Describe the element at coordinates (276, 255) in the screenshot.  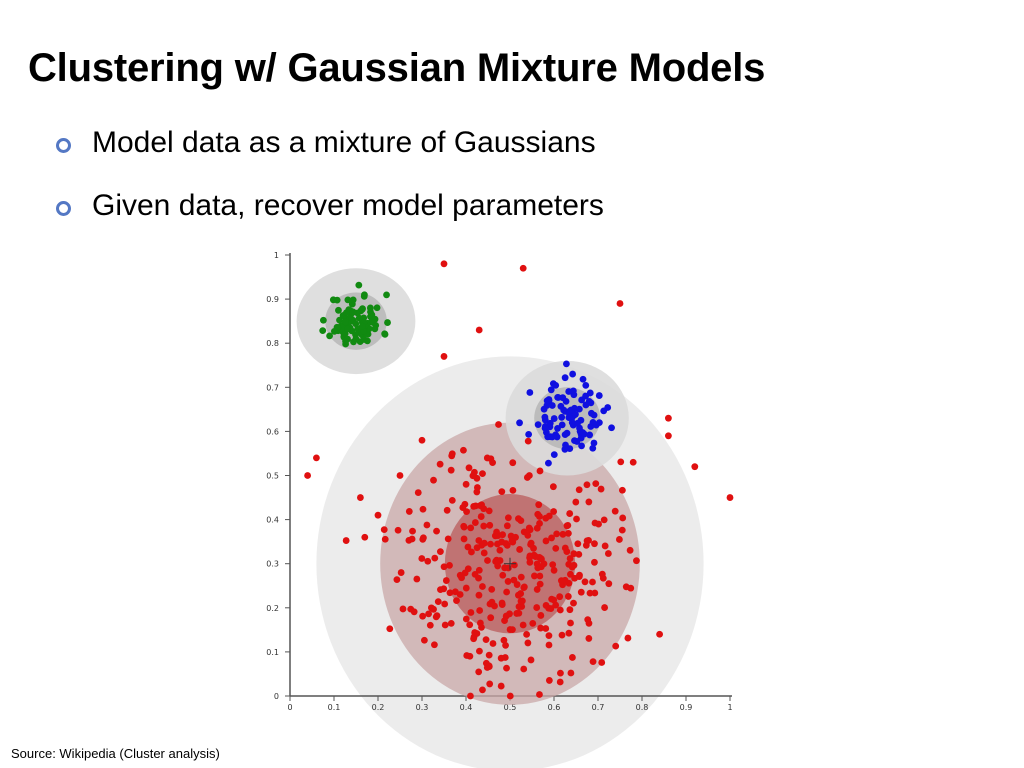
I see `y-tick-label: 1` at that location.